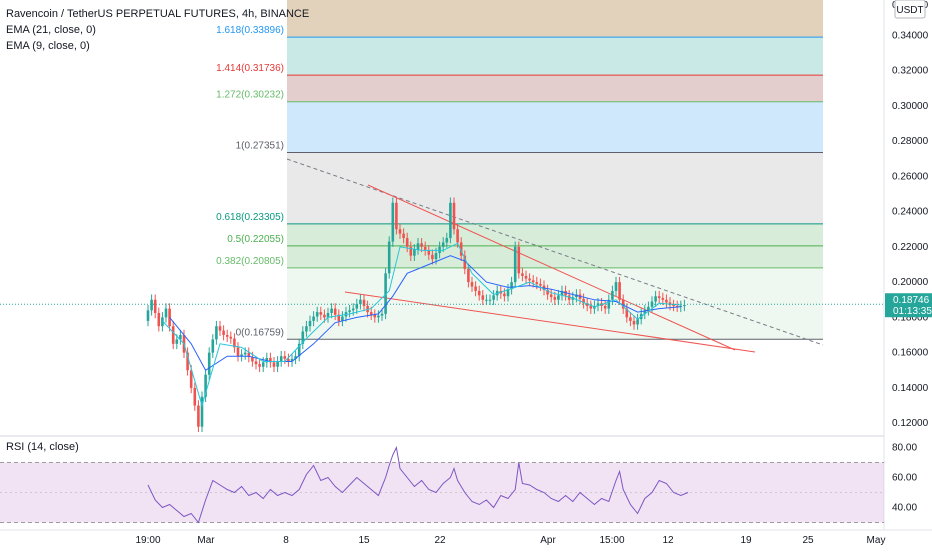  I want to click on rsi-legend: RSI (14, close), so click(42, 447).